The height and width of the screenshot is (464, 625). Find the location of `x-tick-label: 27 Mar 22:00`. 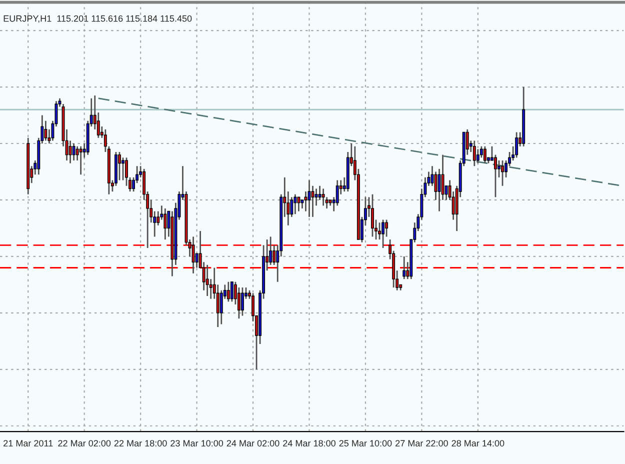

x-tick-label: 27 Mar 22:00 is located at coordinates (422, 443).